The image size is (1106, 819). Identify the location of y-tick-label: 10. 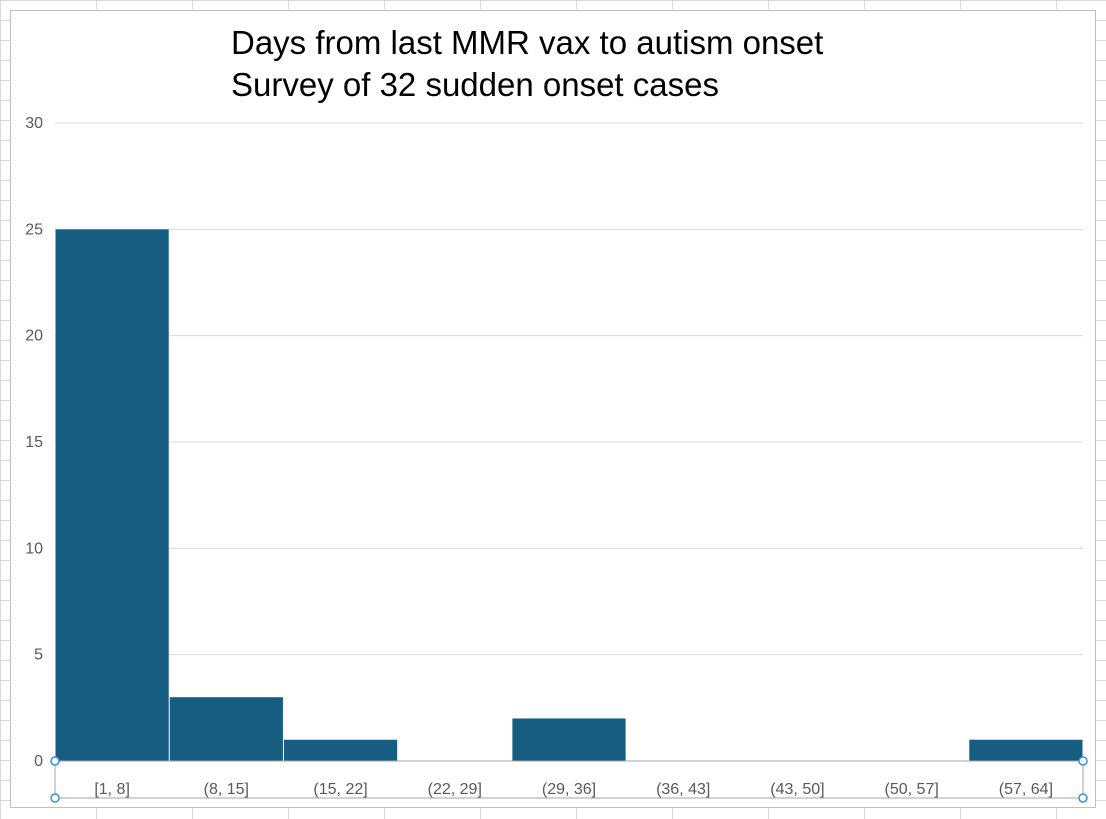
(34, 548).